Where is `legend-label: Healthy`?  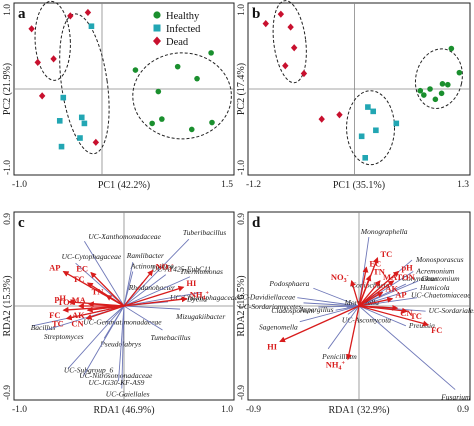
legend-label: Healthy is located at coordinates (183, 16).